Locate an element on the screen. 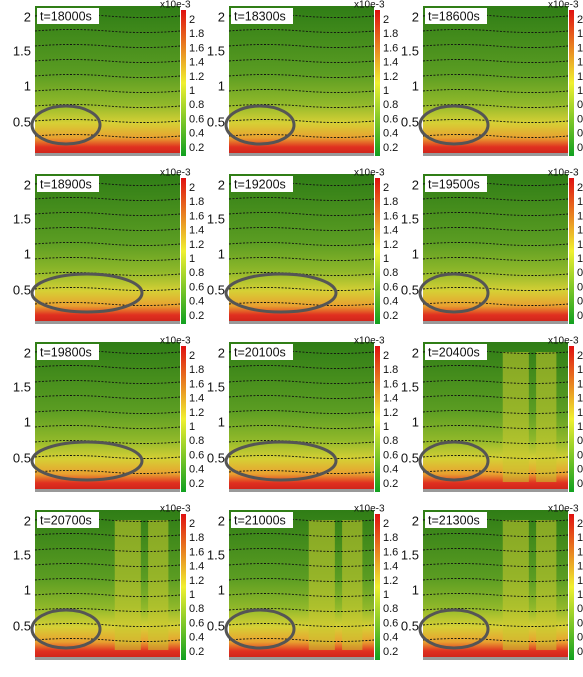  time-label: t=21000s is located at coordinates (260, 520).